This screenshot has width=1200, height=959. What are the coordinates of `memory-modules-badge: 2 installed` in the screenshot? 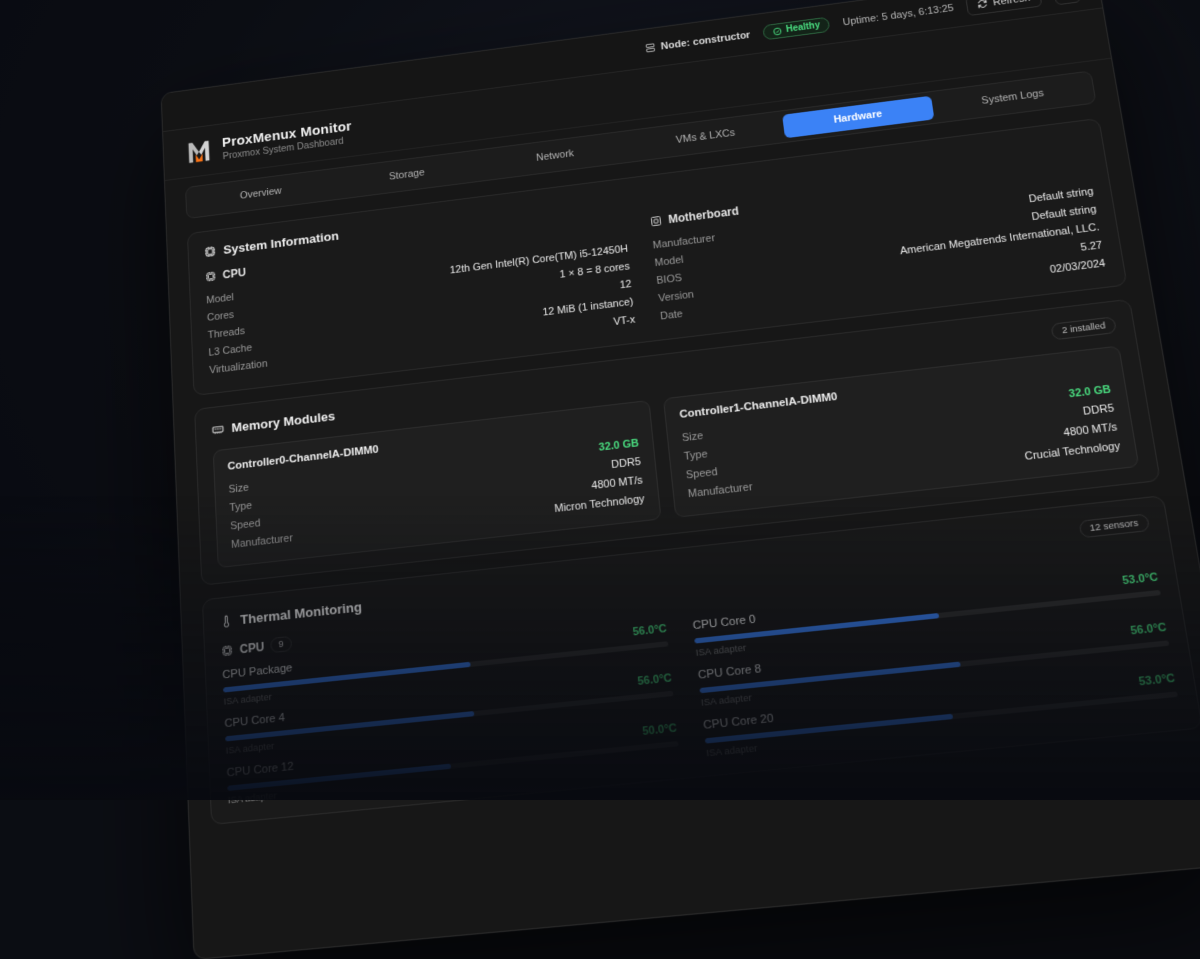 It's located at (1084, 328).